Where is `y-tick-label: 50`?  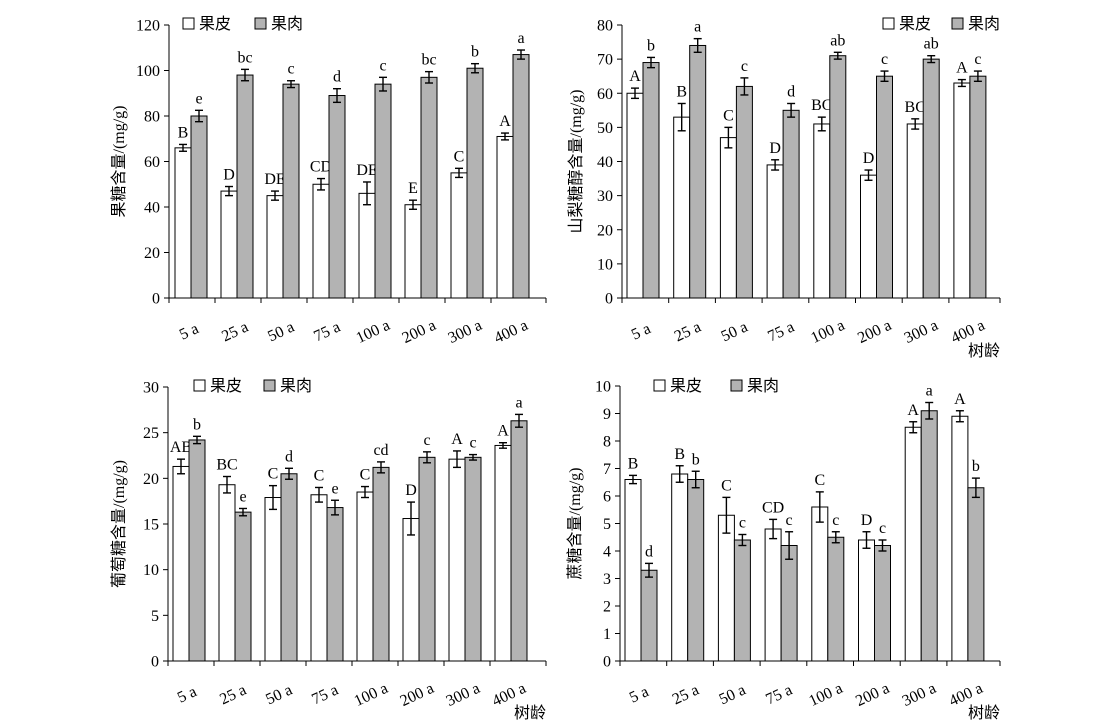 y-tick-label: 50 is located at coordinates (605, 128).